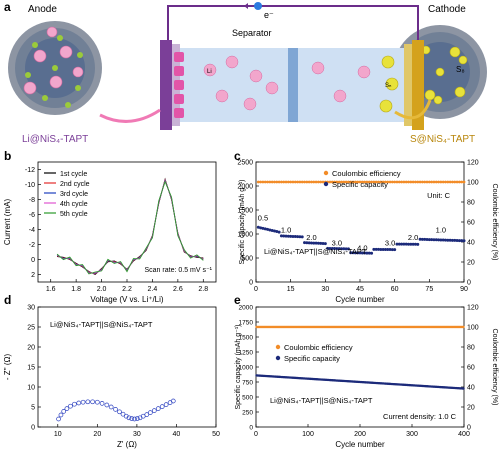  I want to click on panel-label-c: c, so click(237, 156).